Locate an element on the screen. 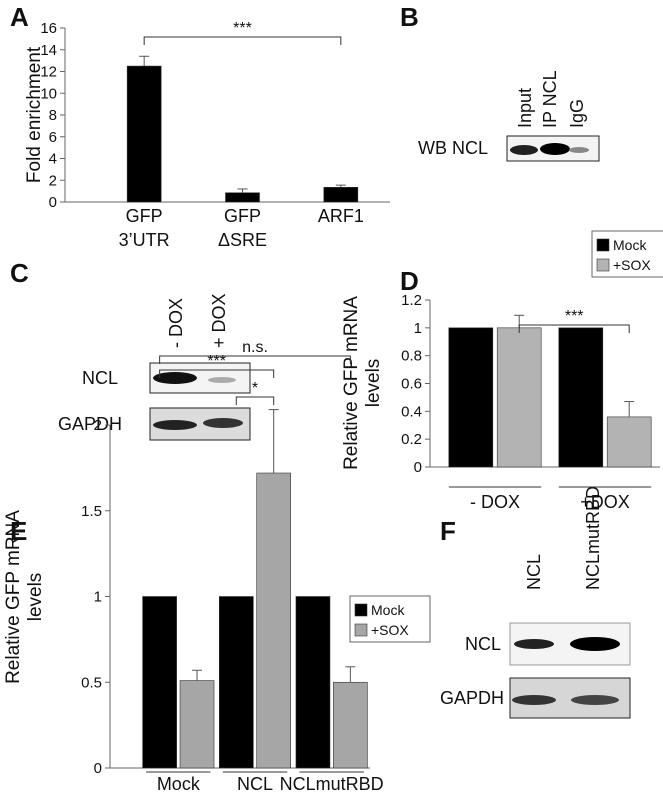  significance-label: n.s. is located at coordinates (255, 347).